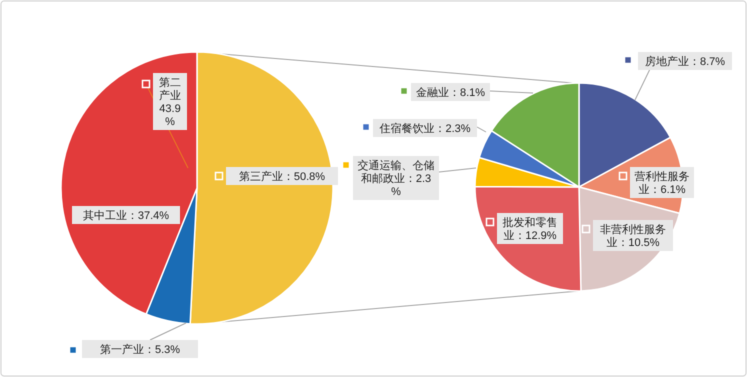  Describe the element at coordinates (170, 89) in the screenshot. I see `legend-label: 第二产业` at that location.